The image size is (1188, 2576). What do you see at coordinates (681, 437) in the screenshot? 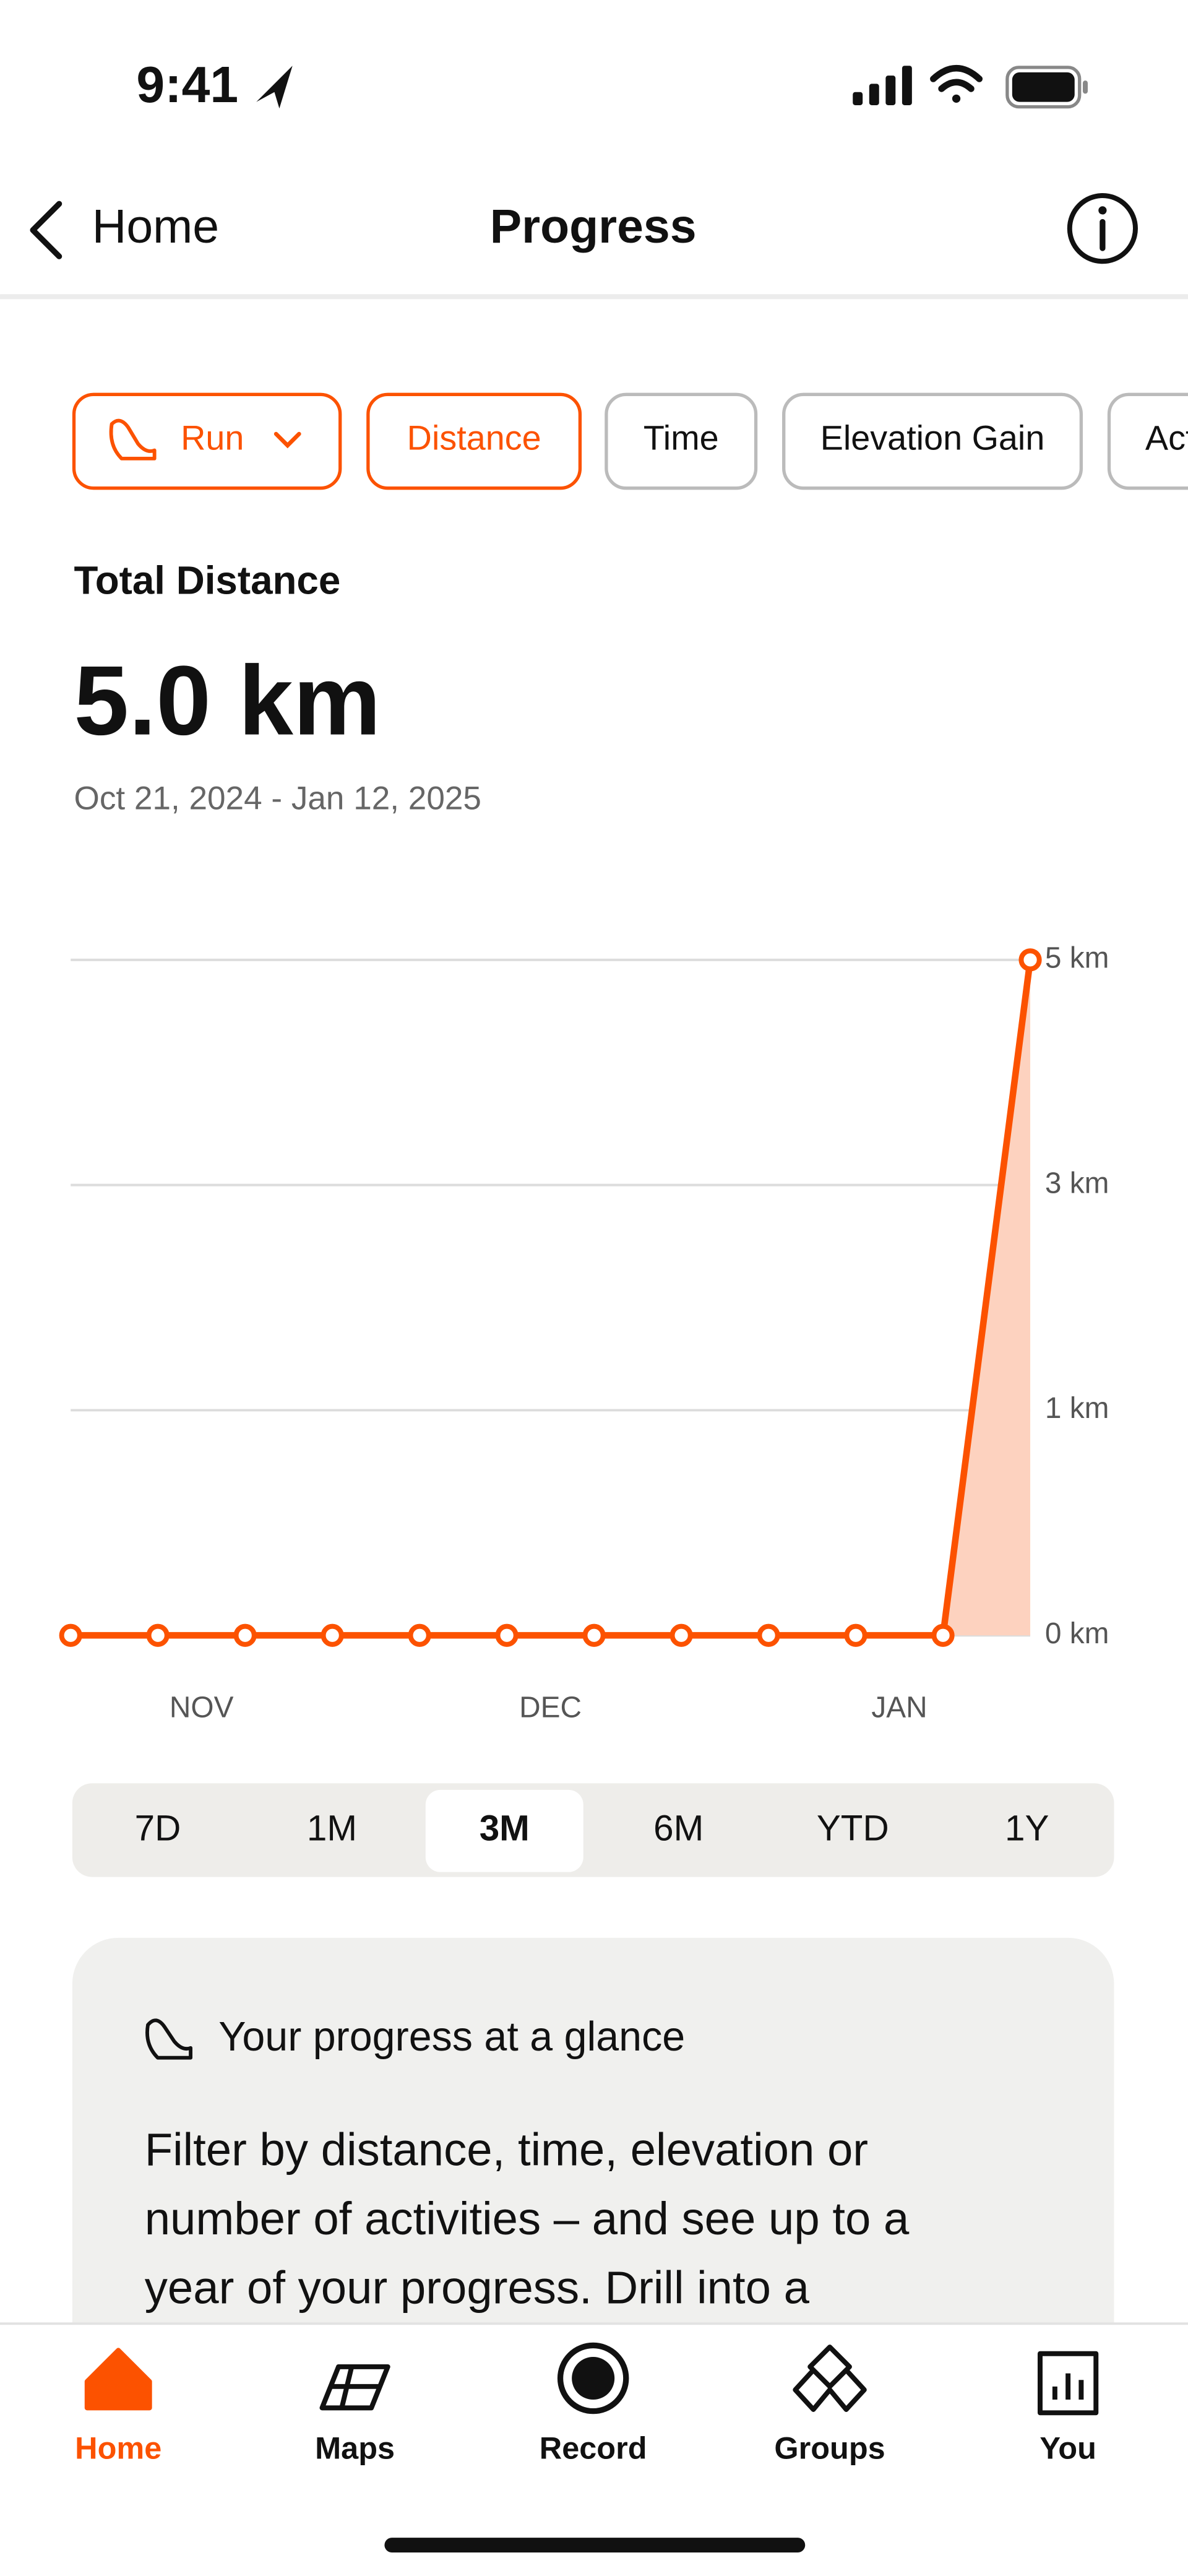
I see `chip-label: Time` at bounding box center [681, 437].